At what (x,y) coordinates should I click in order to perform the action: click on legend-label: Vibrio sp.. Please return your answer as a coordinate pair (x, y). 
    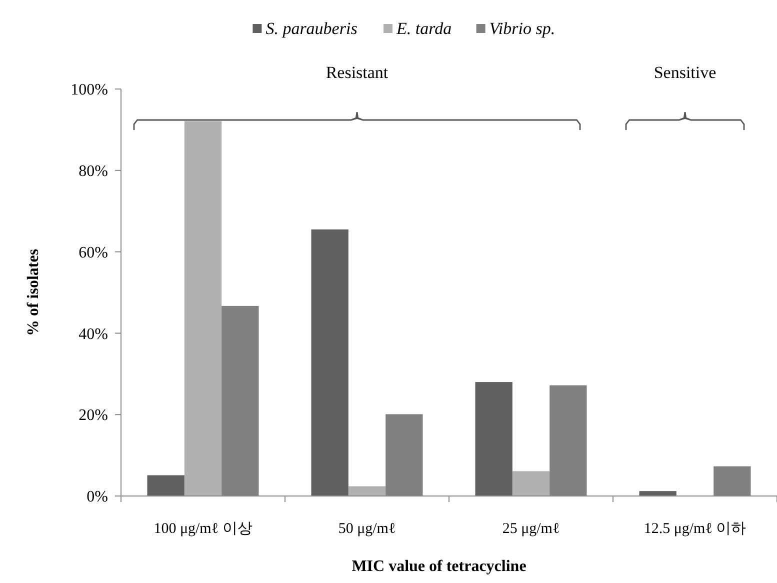
    Looking at the image, I should click on (522, 28).